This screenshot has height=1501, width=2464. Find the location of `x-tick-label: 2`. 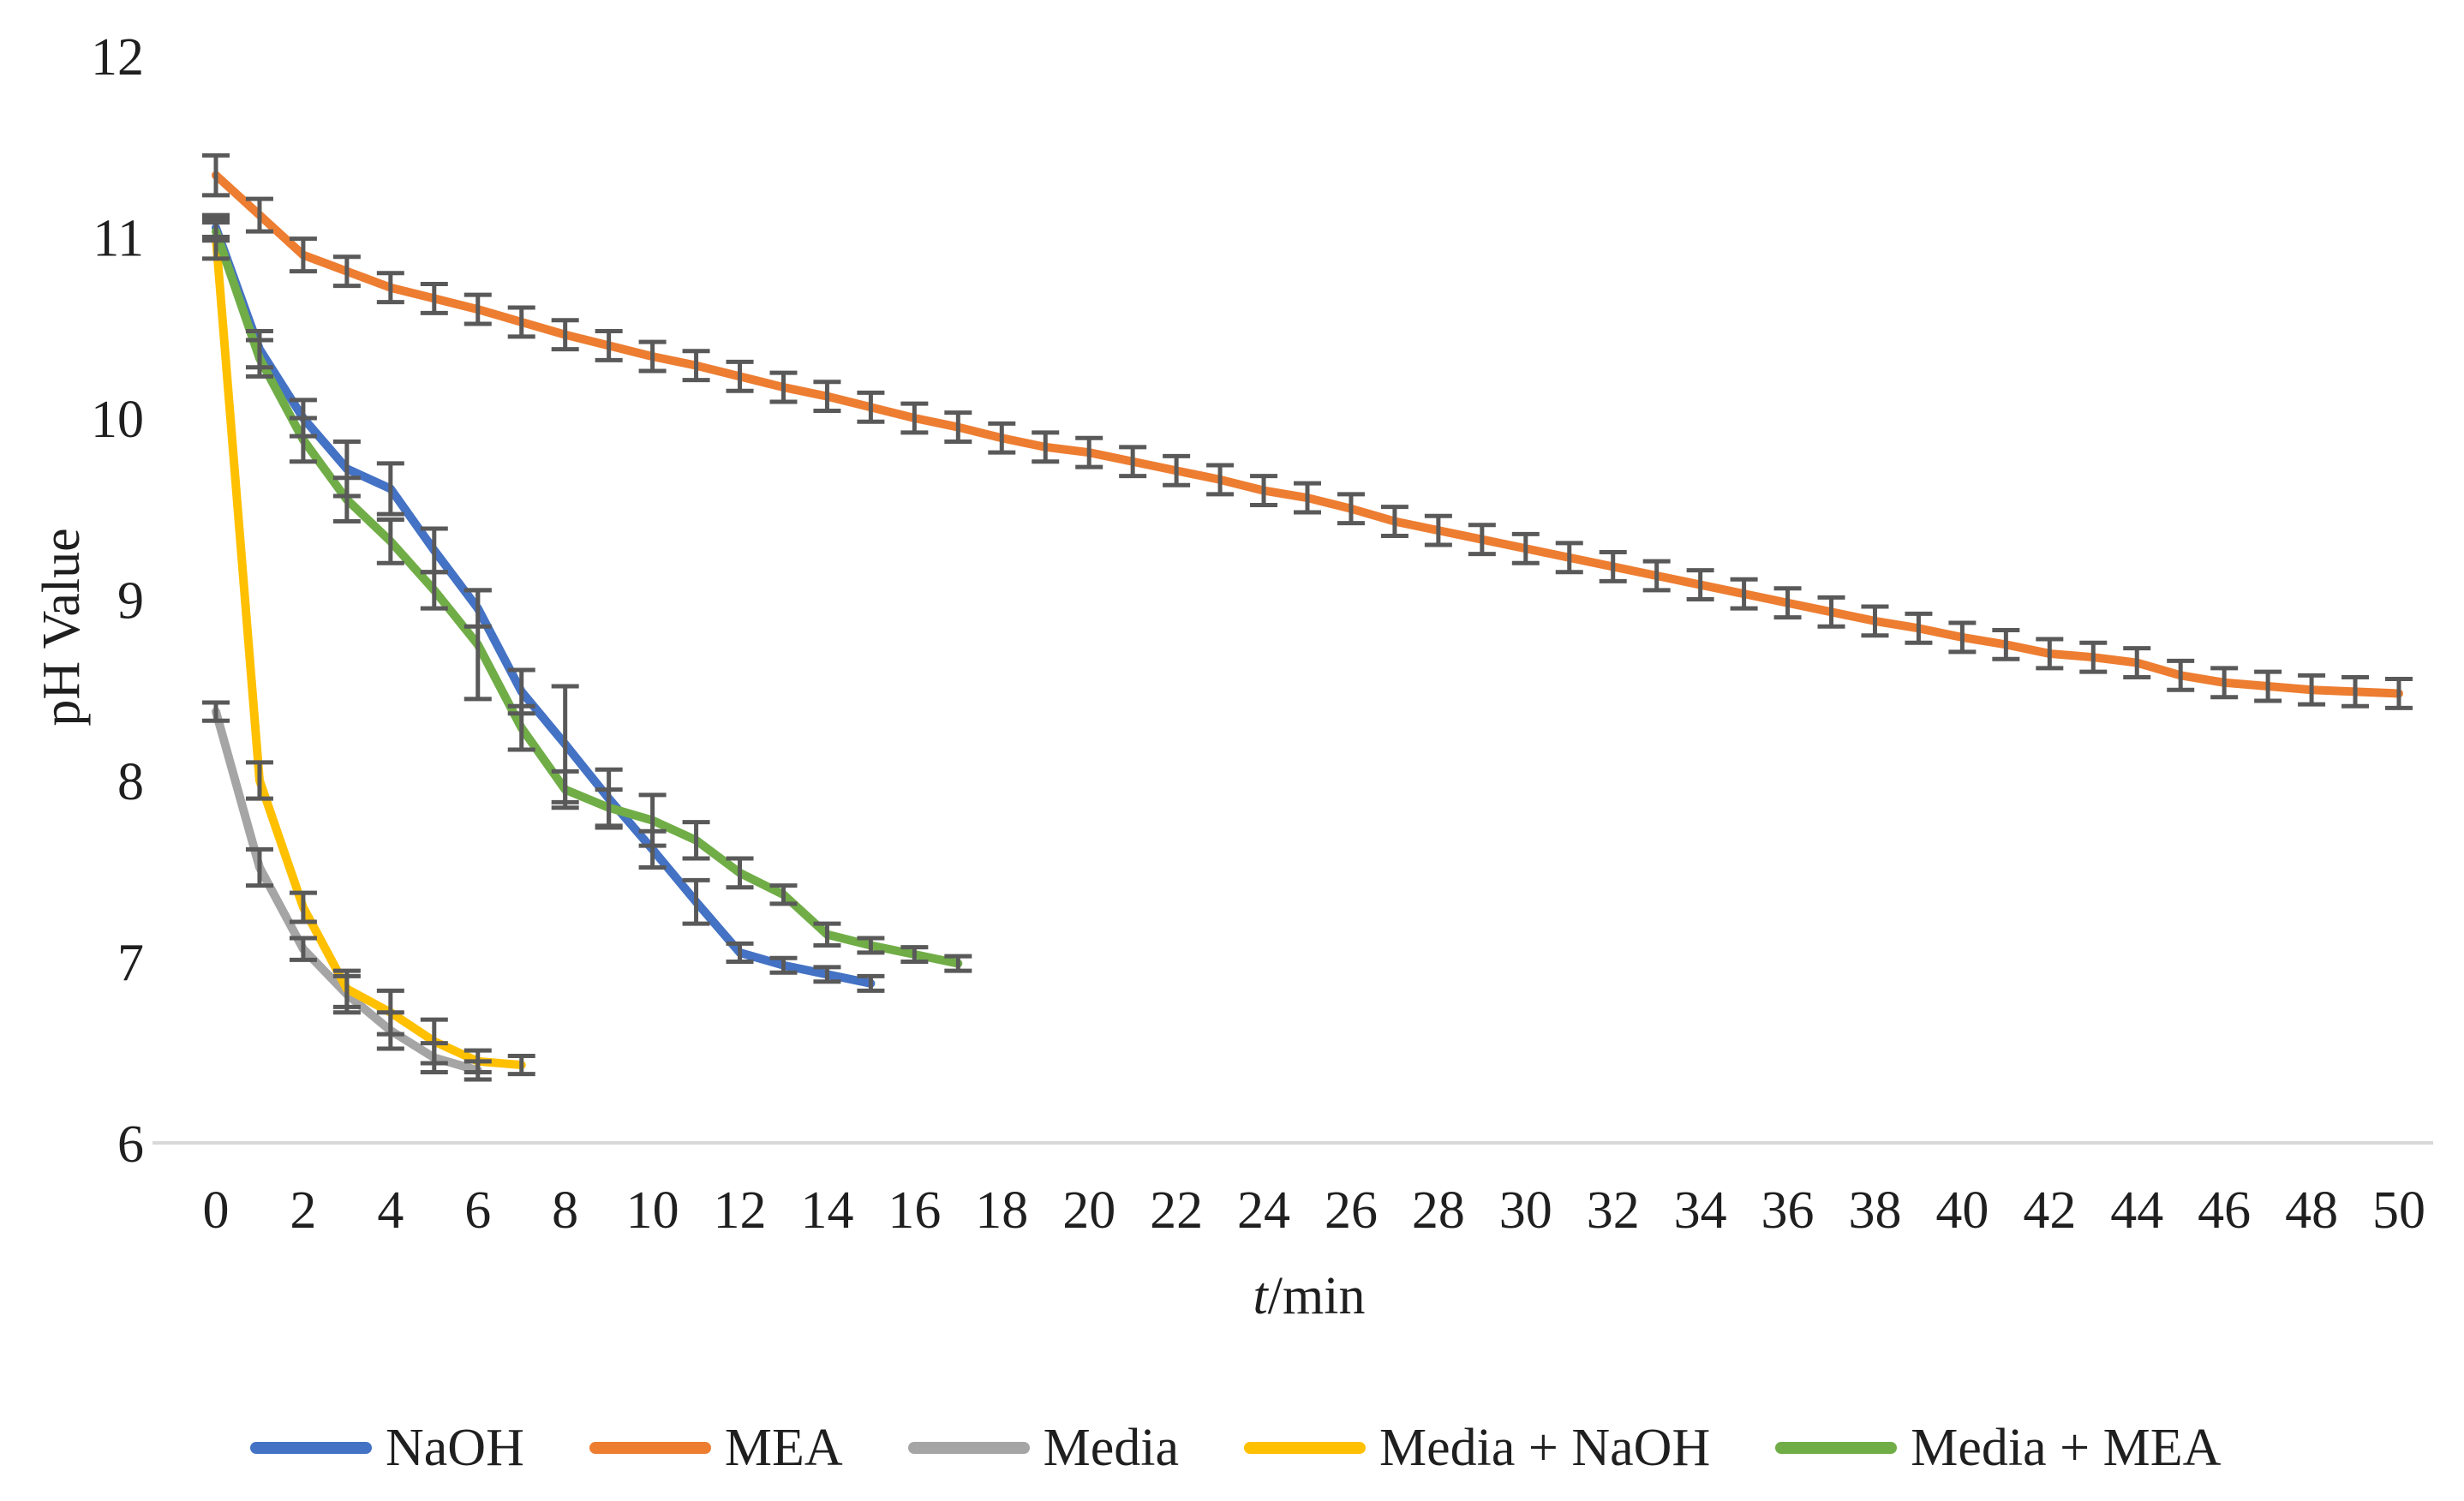

x-tick-label: 2 is located at coordinates (303, 1210).